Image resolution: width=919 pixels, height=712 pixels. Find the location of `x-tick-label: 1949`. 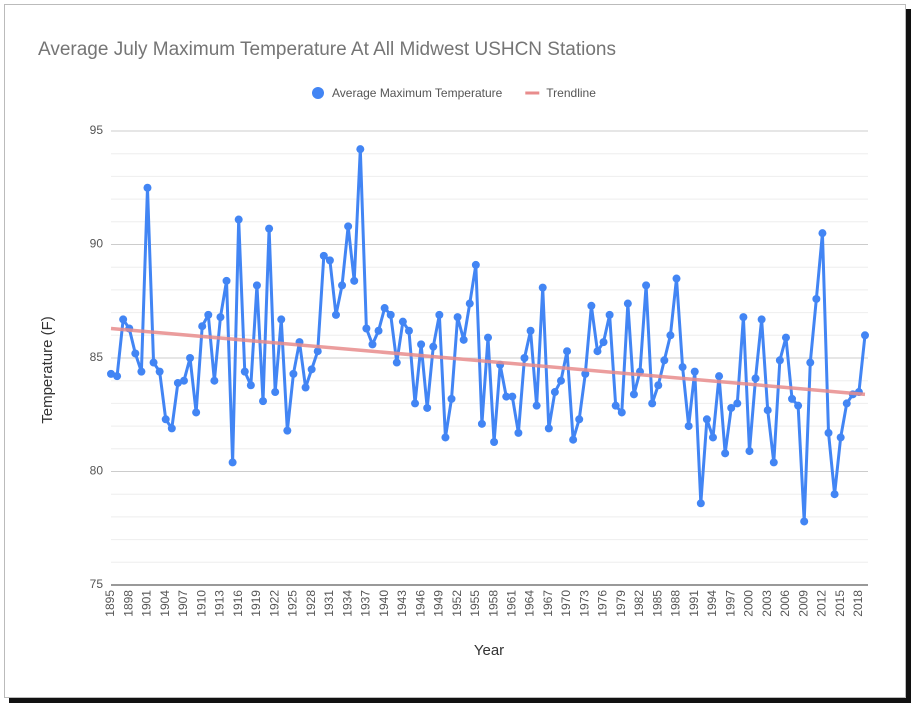

x-tick-label: 1949 is located at coordinates (439, 603).